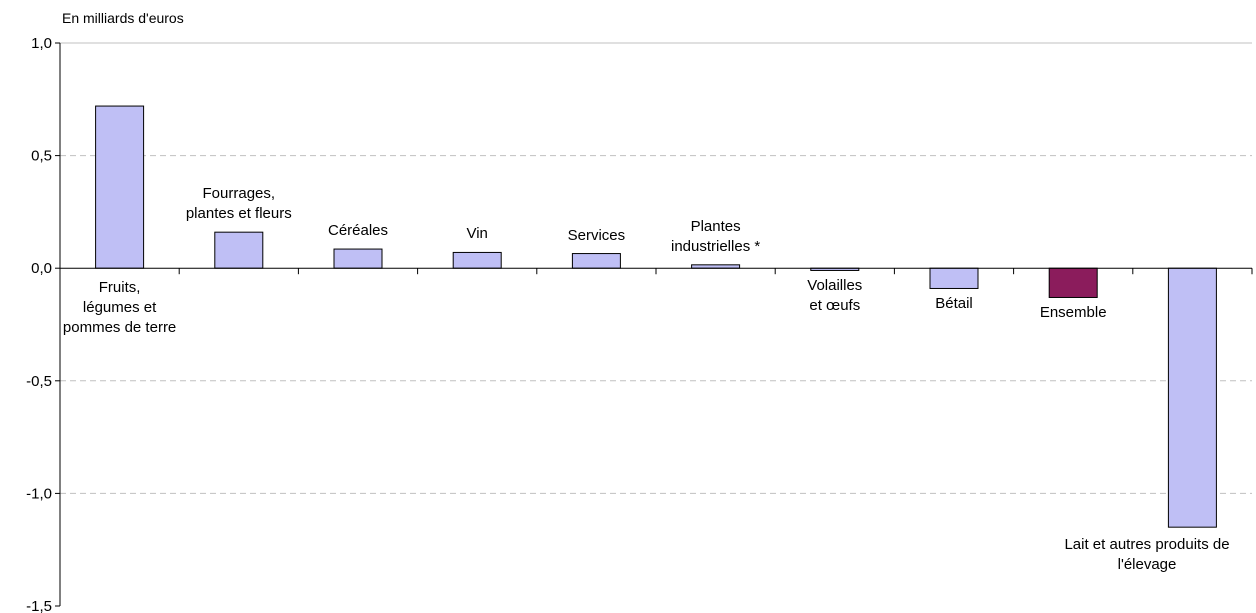 The height and width of the screenshot is (613, 1256). I want to click on category-label-line: Vin, so click(477, 234).